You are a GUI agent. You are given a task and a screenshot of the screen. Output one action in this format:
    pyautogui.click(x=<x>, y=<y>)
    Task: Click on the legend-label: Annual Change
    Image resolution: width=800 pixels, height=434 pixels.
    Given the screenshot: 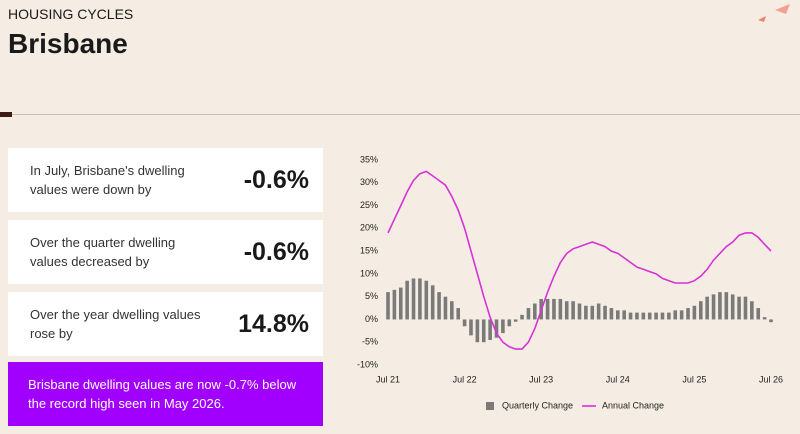 What is the action you would take?
    pyautogui.click(x=633, y=405)
    